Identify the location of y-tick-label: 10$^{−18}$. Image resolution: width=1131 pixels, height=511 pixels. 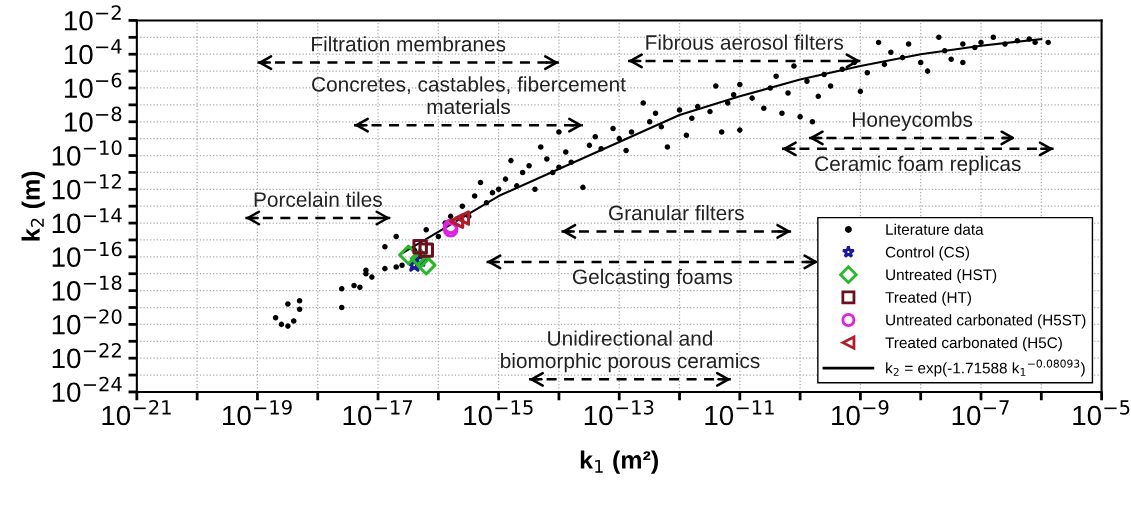
(87, 288).